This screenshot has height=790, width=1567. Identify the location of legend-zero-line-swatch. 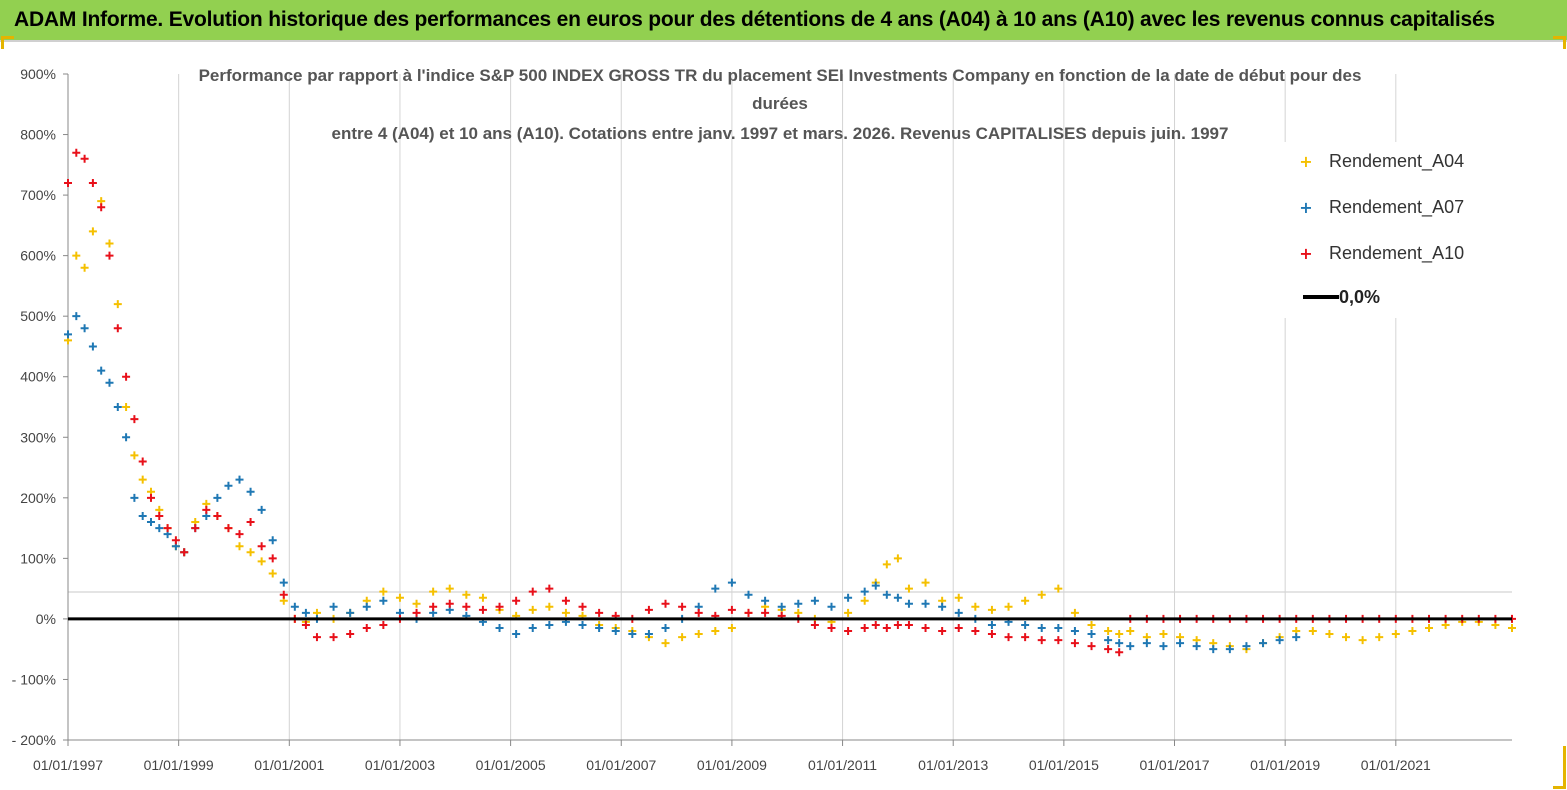
(1321, 297).